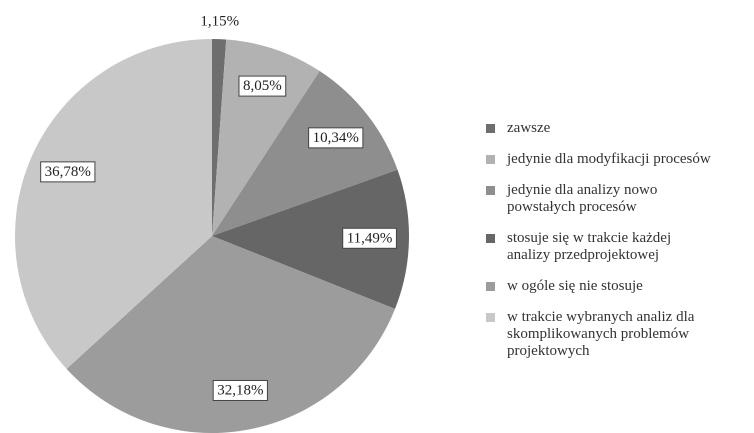  Describe the element at coordinates (614, 128) in the screenshot. I see `legend-item: zawsze` at that location.